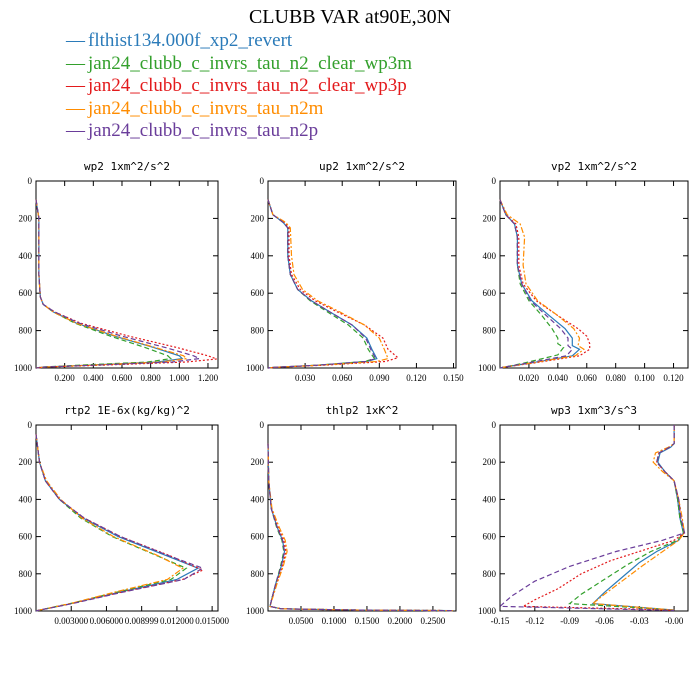 Image resolution: width=700 pixels, height=700 pixels. I want to click on panel-title: vp2 1xm^2/s^2, so click(594, 166).